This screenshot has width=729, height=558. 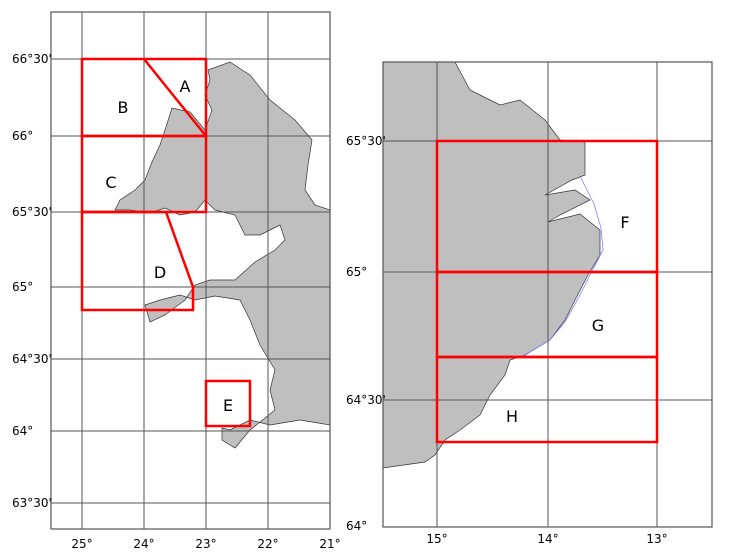 I want to click on left-region-labels: A B C D E, so click(x=169, y=246).